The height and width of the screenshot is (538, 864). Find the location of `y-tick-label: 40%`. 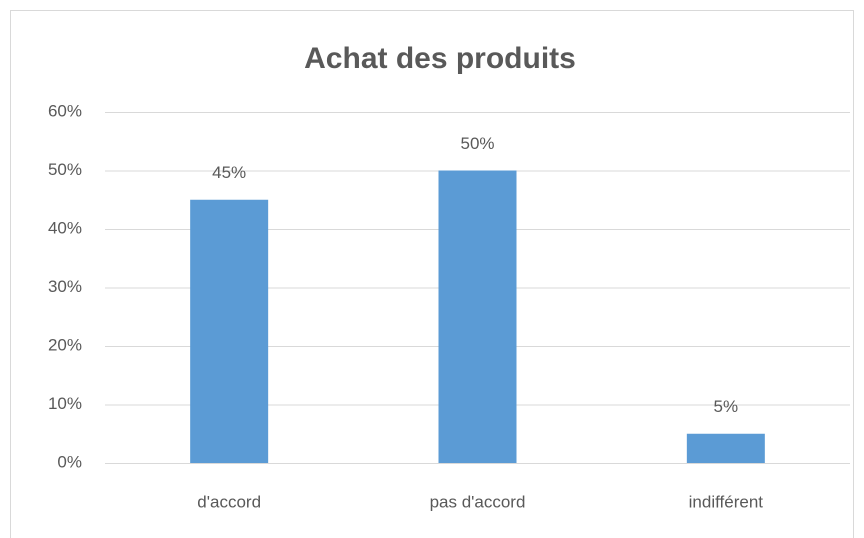

y-tick-label: 40% is located at coordinates (65, 227).